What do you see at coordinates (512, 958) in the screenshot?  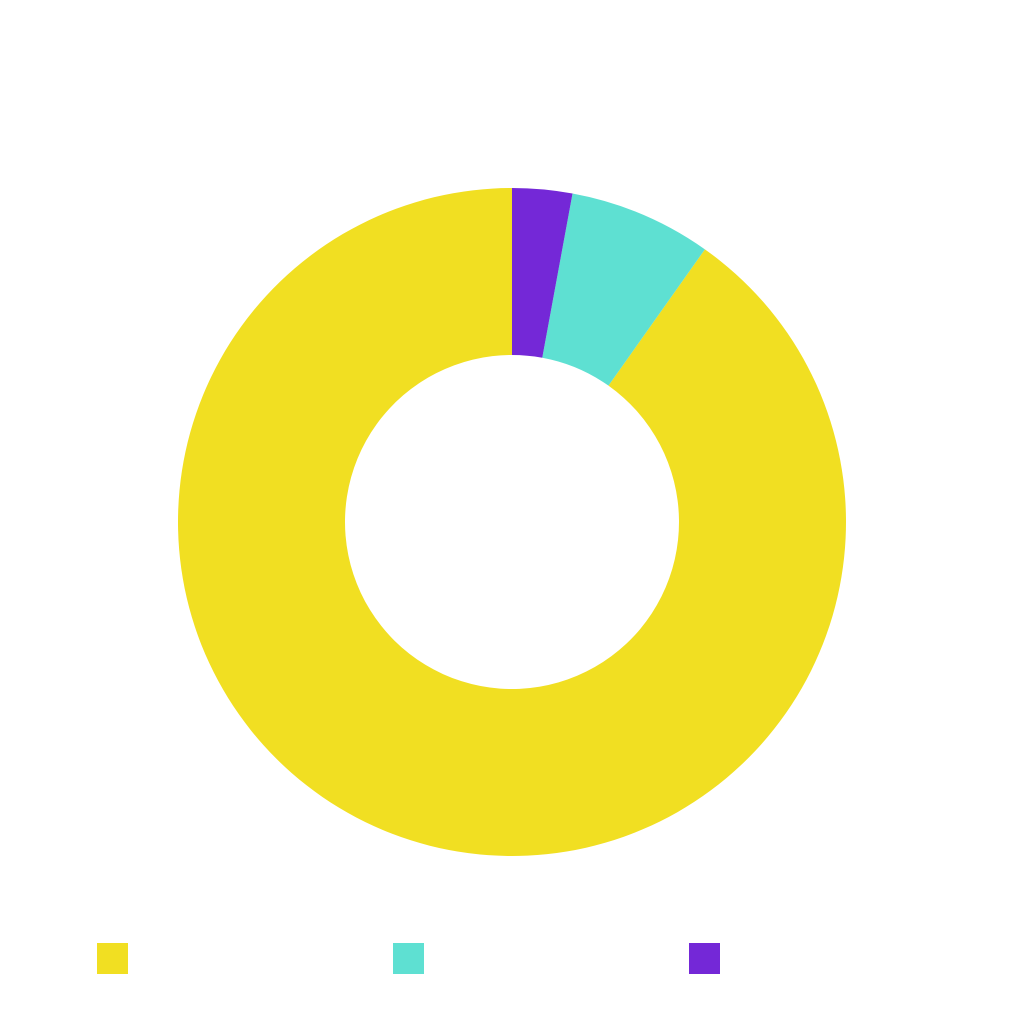 I see `legend` at bounding box center [512, 958].